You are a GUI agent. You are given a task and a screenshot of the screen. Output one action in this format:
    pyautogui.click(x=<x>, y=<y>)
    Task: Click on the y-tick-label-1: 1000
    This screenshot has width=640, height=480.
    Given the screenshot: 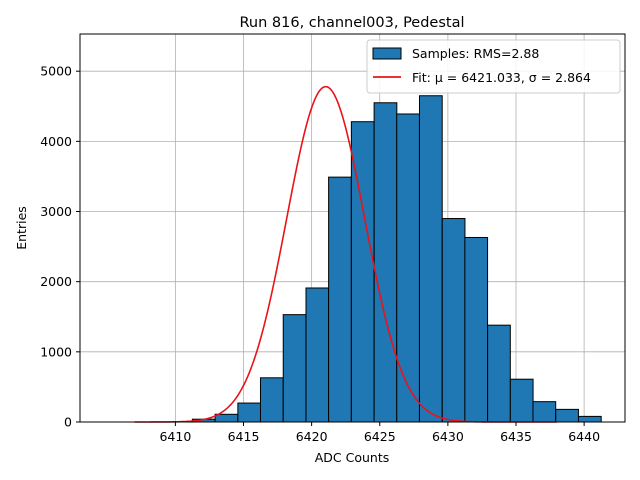 What is the action you would take?
    pyautogui.click(x=56, y=351)
    